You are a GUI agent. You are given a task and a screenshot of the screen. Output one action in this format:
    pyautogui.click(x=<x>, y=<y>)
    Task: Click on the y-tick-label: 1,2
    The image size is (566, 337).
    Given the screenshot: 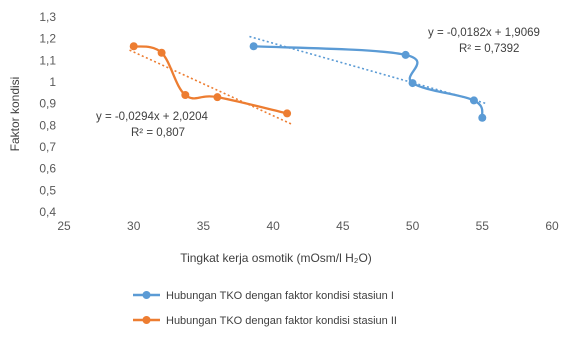 What is the action you would take?
    pyautogui.click(x=47, y=39)
    